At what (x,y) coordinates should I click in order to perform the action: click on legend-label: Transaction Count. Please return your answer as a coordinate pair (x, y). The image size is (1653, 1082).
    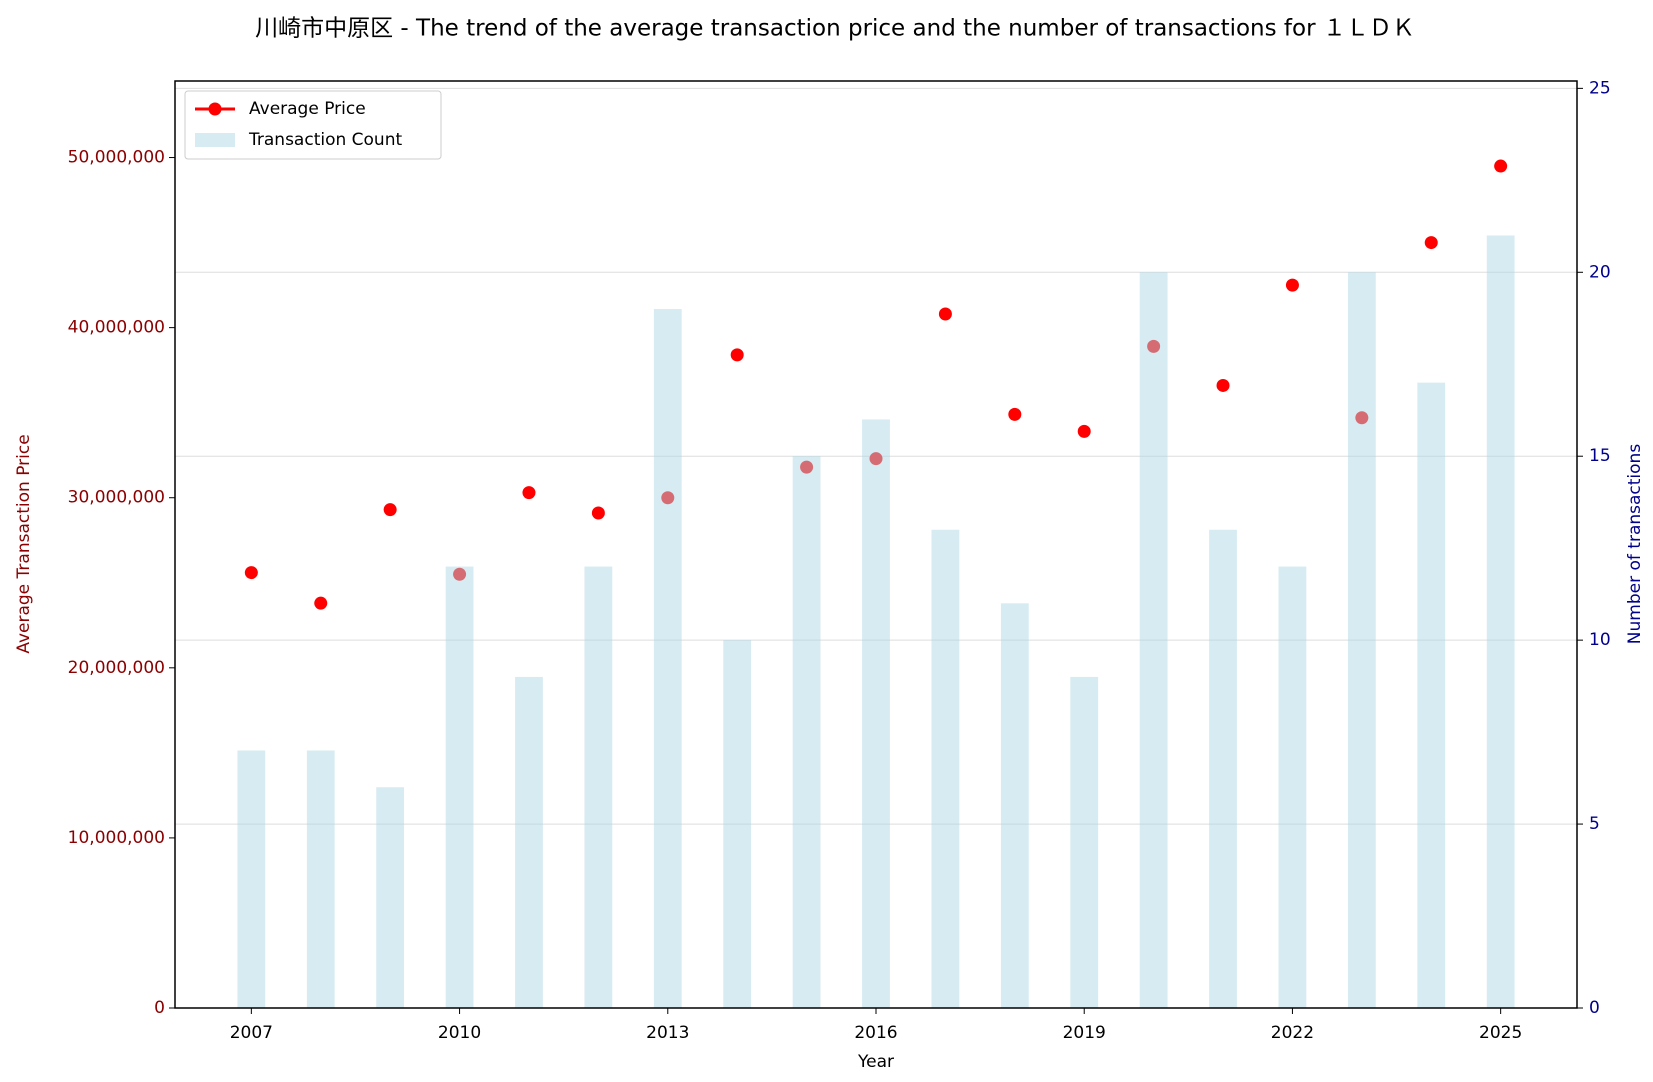
    Looking at the image, I should click on (325, 140).